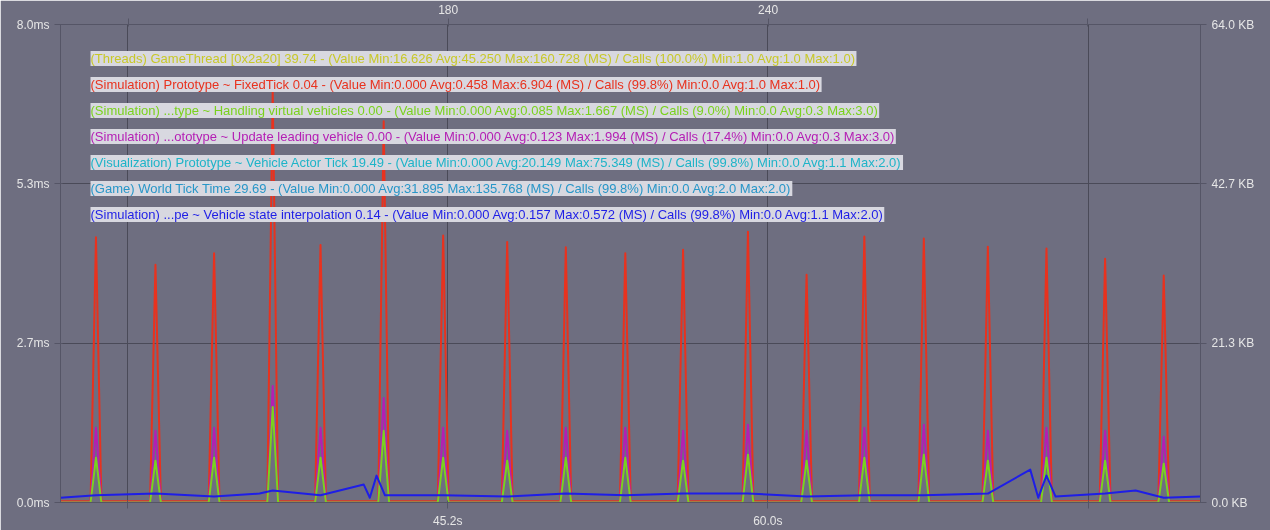 This screenshot has width=1270, height=530. What do you see at coordinates (473, 58) in the screenshot?
I see `legend-label: (Threads) GameThread [0x2a20] 39.74 - (Value Min:16.626 Avg:45.250 Max:160.728 (MS) / Calls (100.0%) Min:1.0 Avg:1.0 Max:1.0)` at bounding box center [473, 58].